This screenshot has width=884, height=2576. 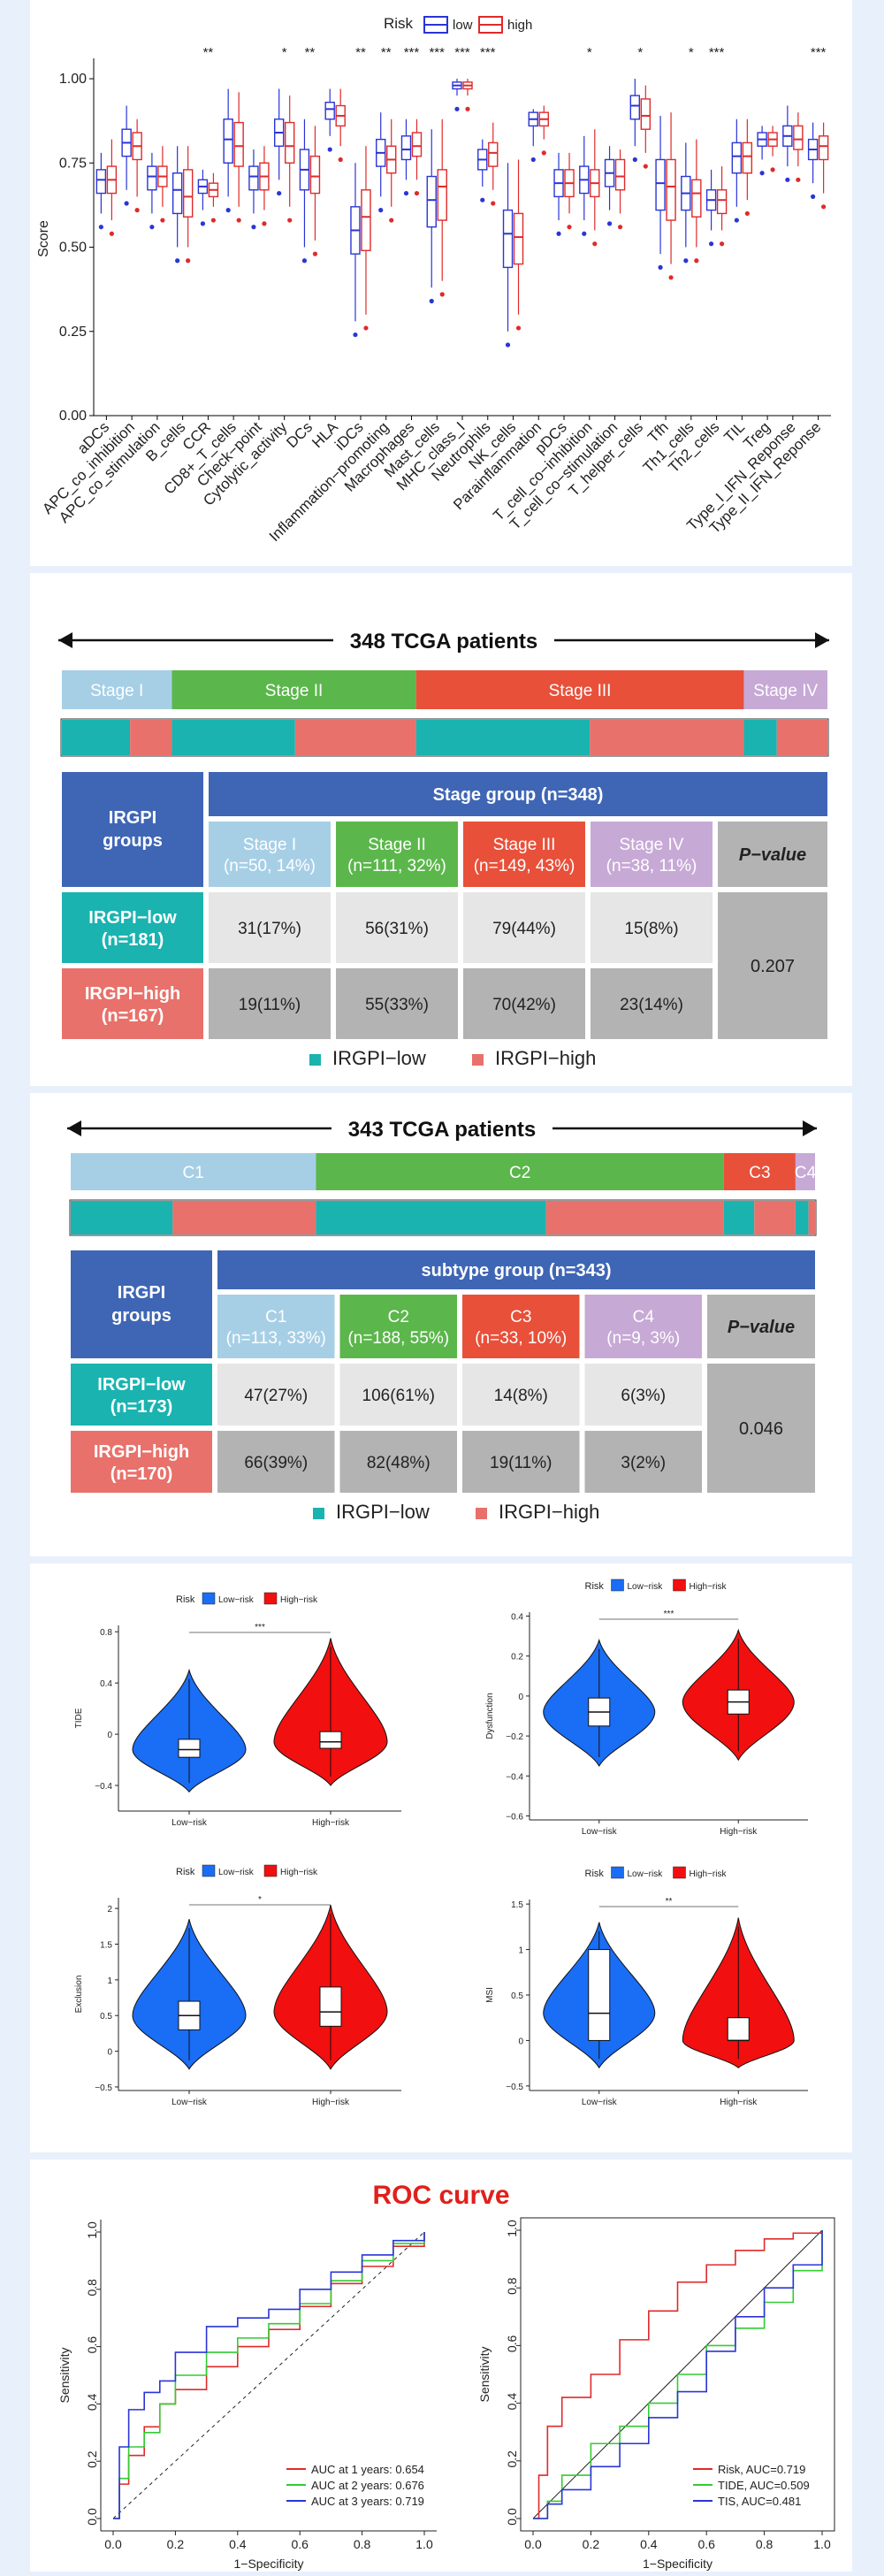 I want to click on pvalue-cell, so click(x=772, y=966).